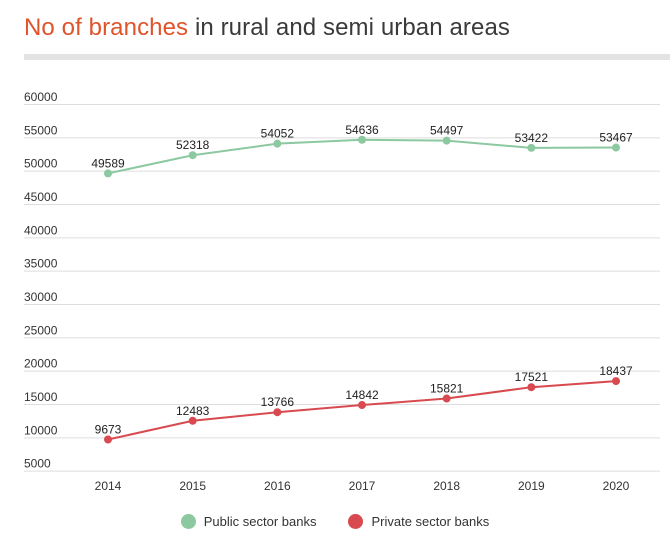 The image size is (670, 555). Describe the element at coordinates (106, 27) in the screenshot. I see `chart-title-highlight: No of branches` at that location.